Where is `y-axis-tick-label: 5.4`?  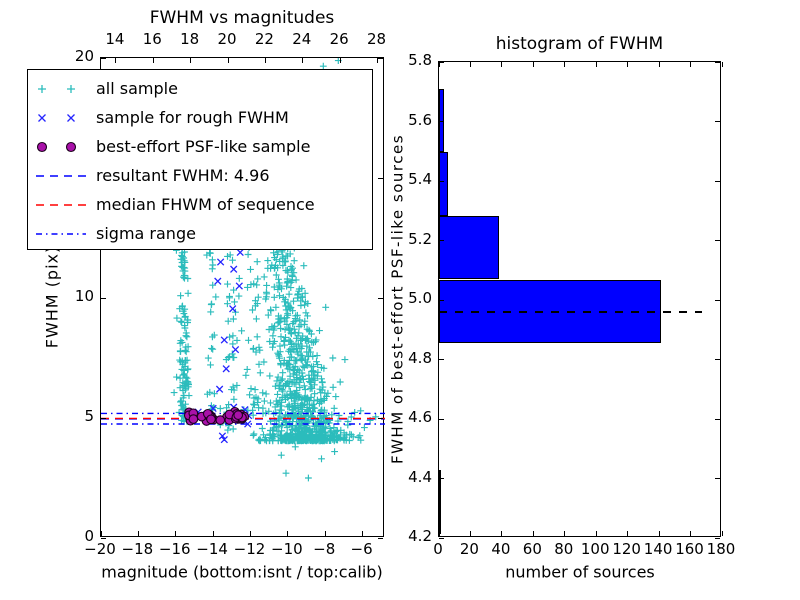
y-axis-tick-label: 5.4 is located at coordinates (420, 179).